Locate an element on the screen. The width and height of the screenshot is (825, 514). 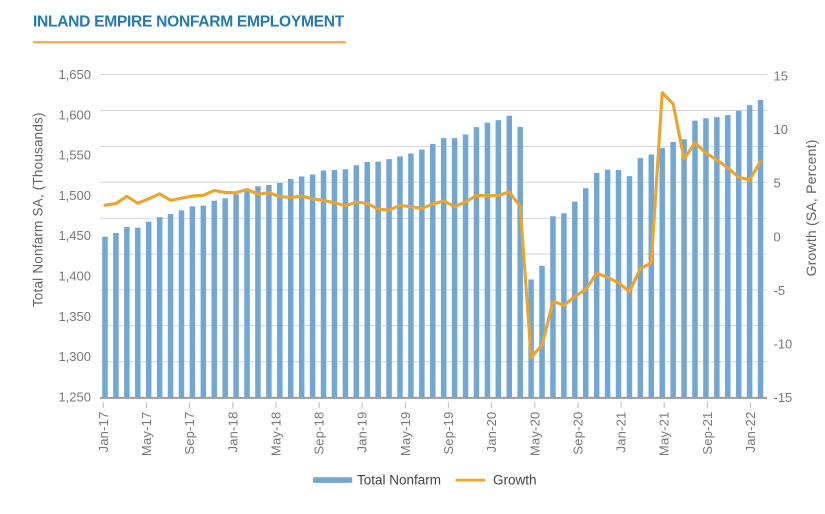
svg-text: Jan-18 is located at coordinates (232, 432).